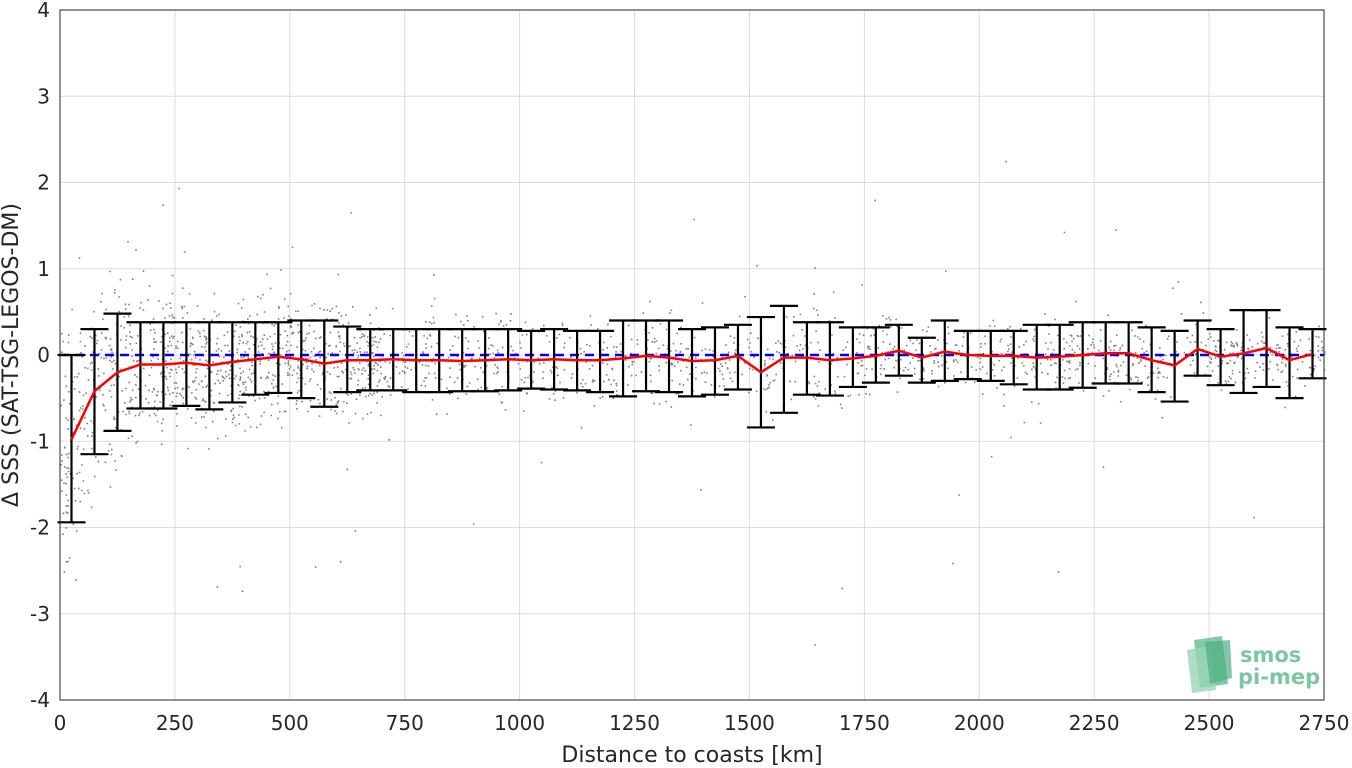  Describe the element at coordinates (43, 96) in the screenshot. I see `y-tick-label: 3` at that location.